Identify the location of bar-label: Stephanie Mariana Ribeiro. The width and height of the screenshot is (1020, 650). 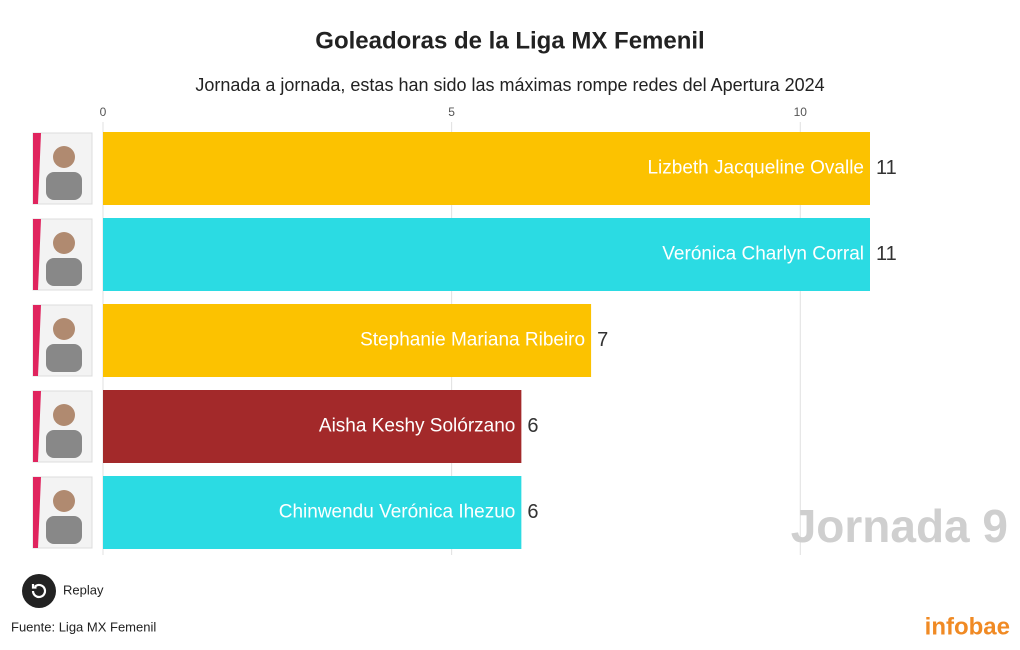
(472, 340).